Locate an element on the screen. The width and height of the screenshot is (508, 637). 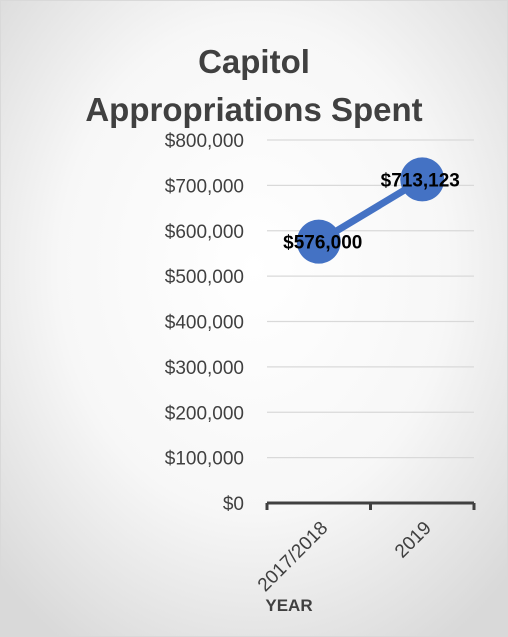
chart-title-line-1: Capitol is located at coordinates (254, 61).